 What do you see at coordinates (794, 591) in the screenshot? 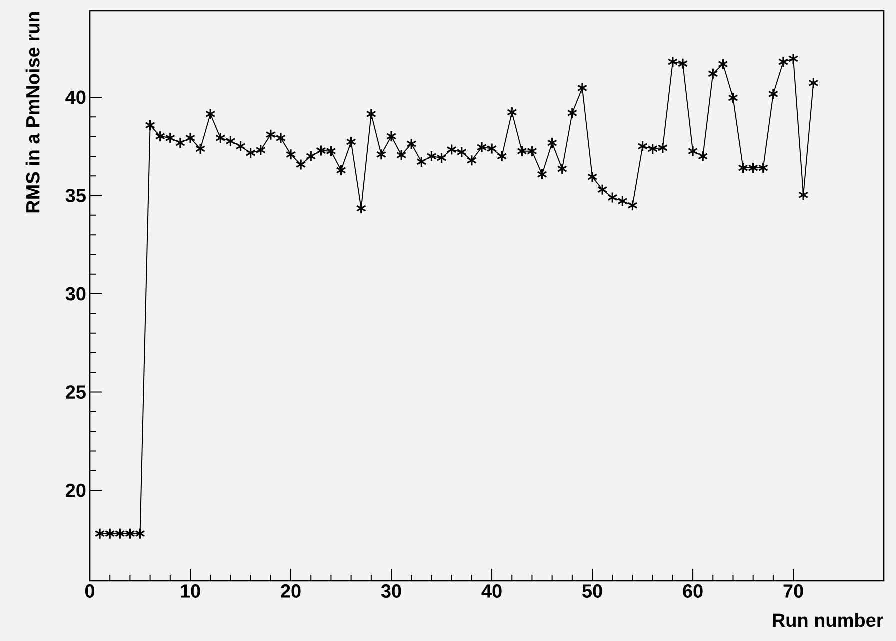
I see `x-tick-label: 70` at bounding box center [794, 591].